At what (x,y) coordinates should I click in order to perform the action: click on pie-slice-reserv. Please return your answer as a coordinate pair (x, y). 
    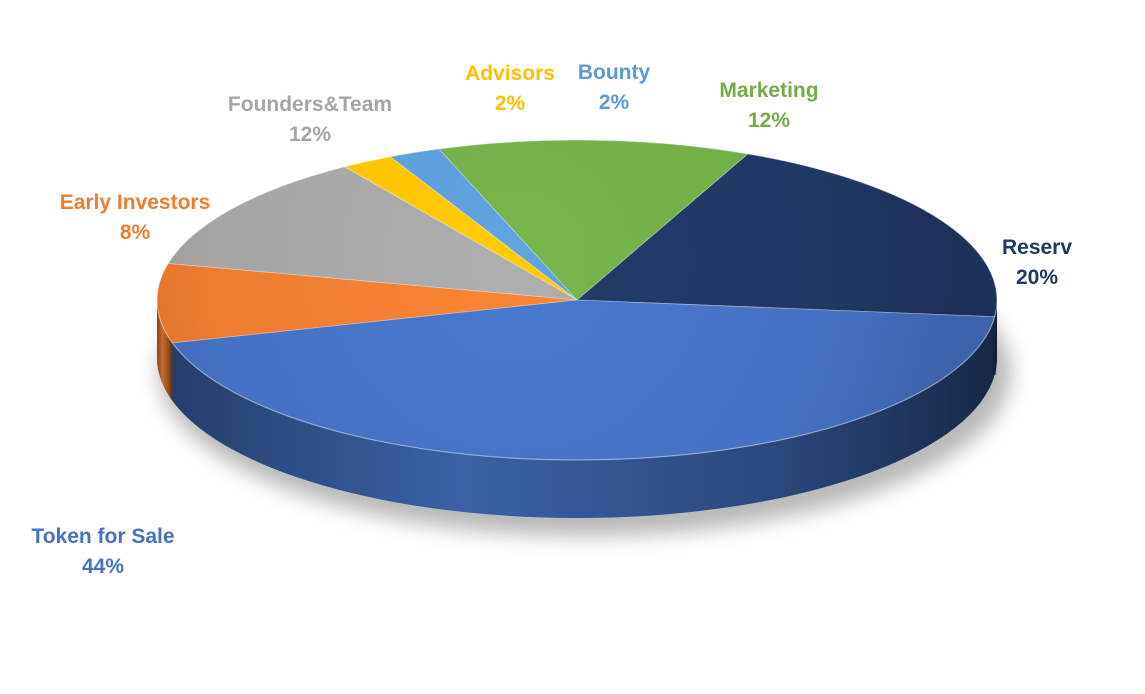
    Looking at the image, I should click on (786, 235).